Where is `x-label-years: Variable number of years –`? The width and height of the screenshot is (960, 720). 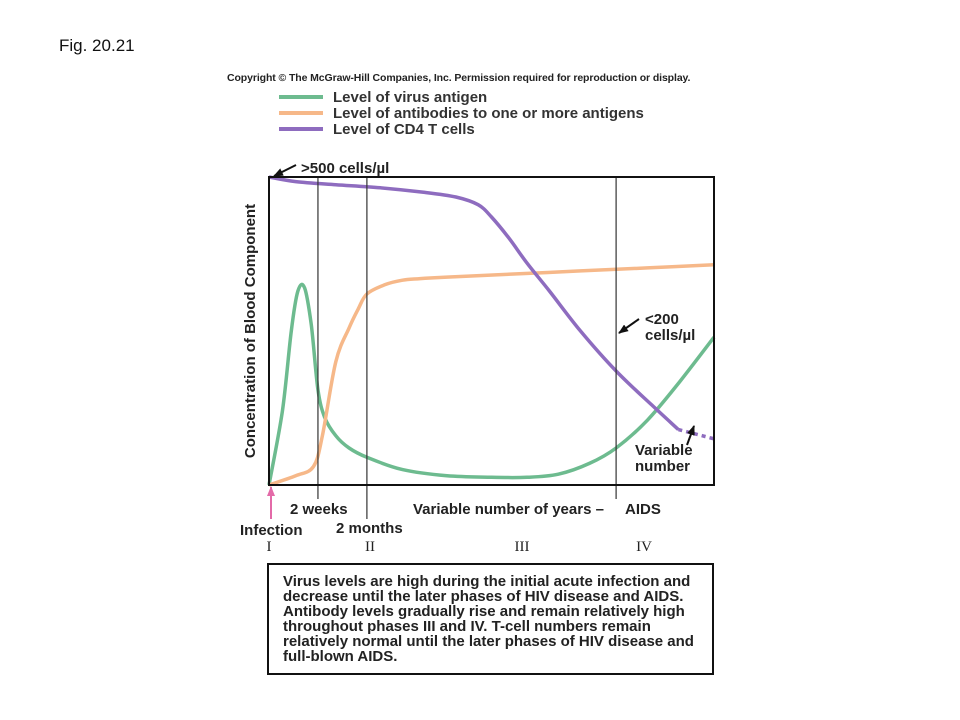
x-label-years: Variable number of years – is located at coordinates (508, 509).